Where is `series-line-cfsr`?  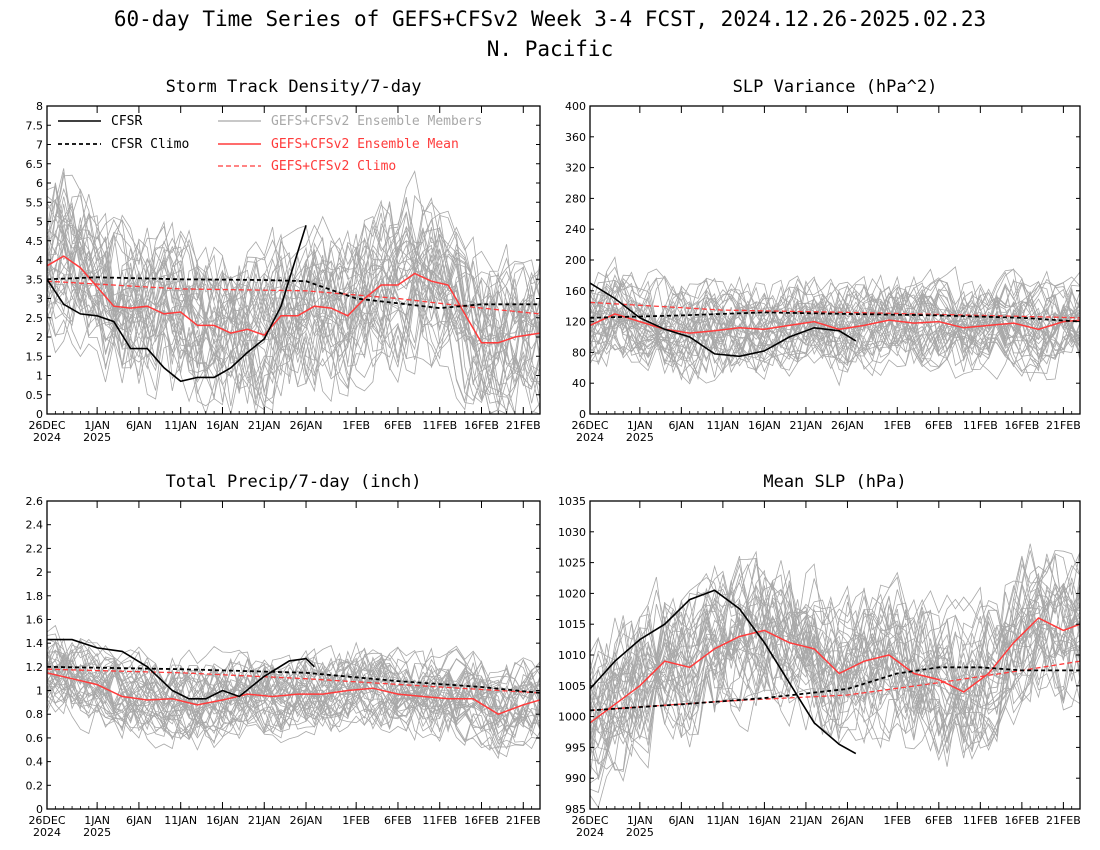 series-line-cfsr is located at coordinates (181, 669).